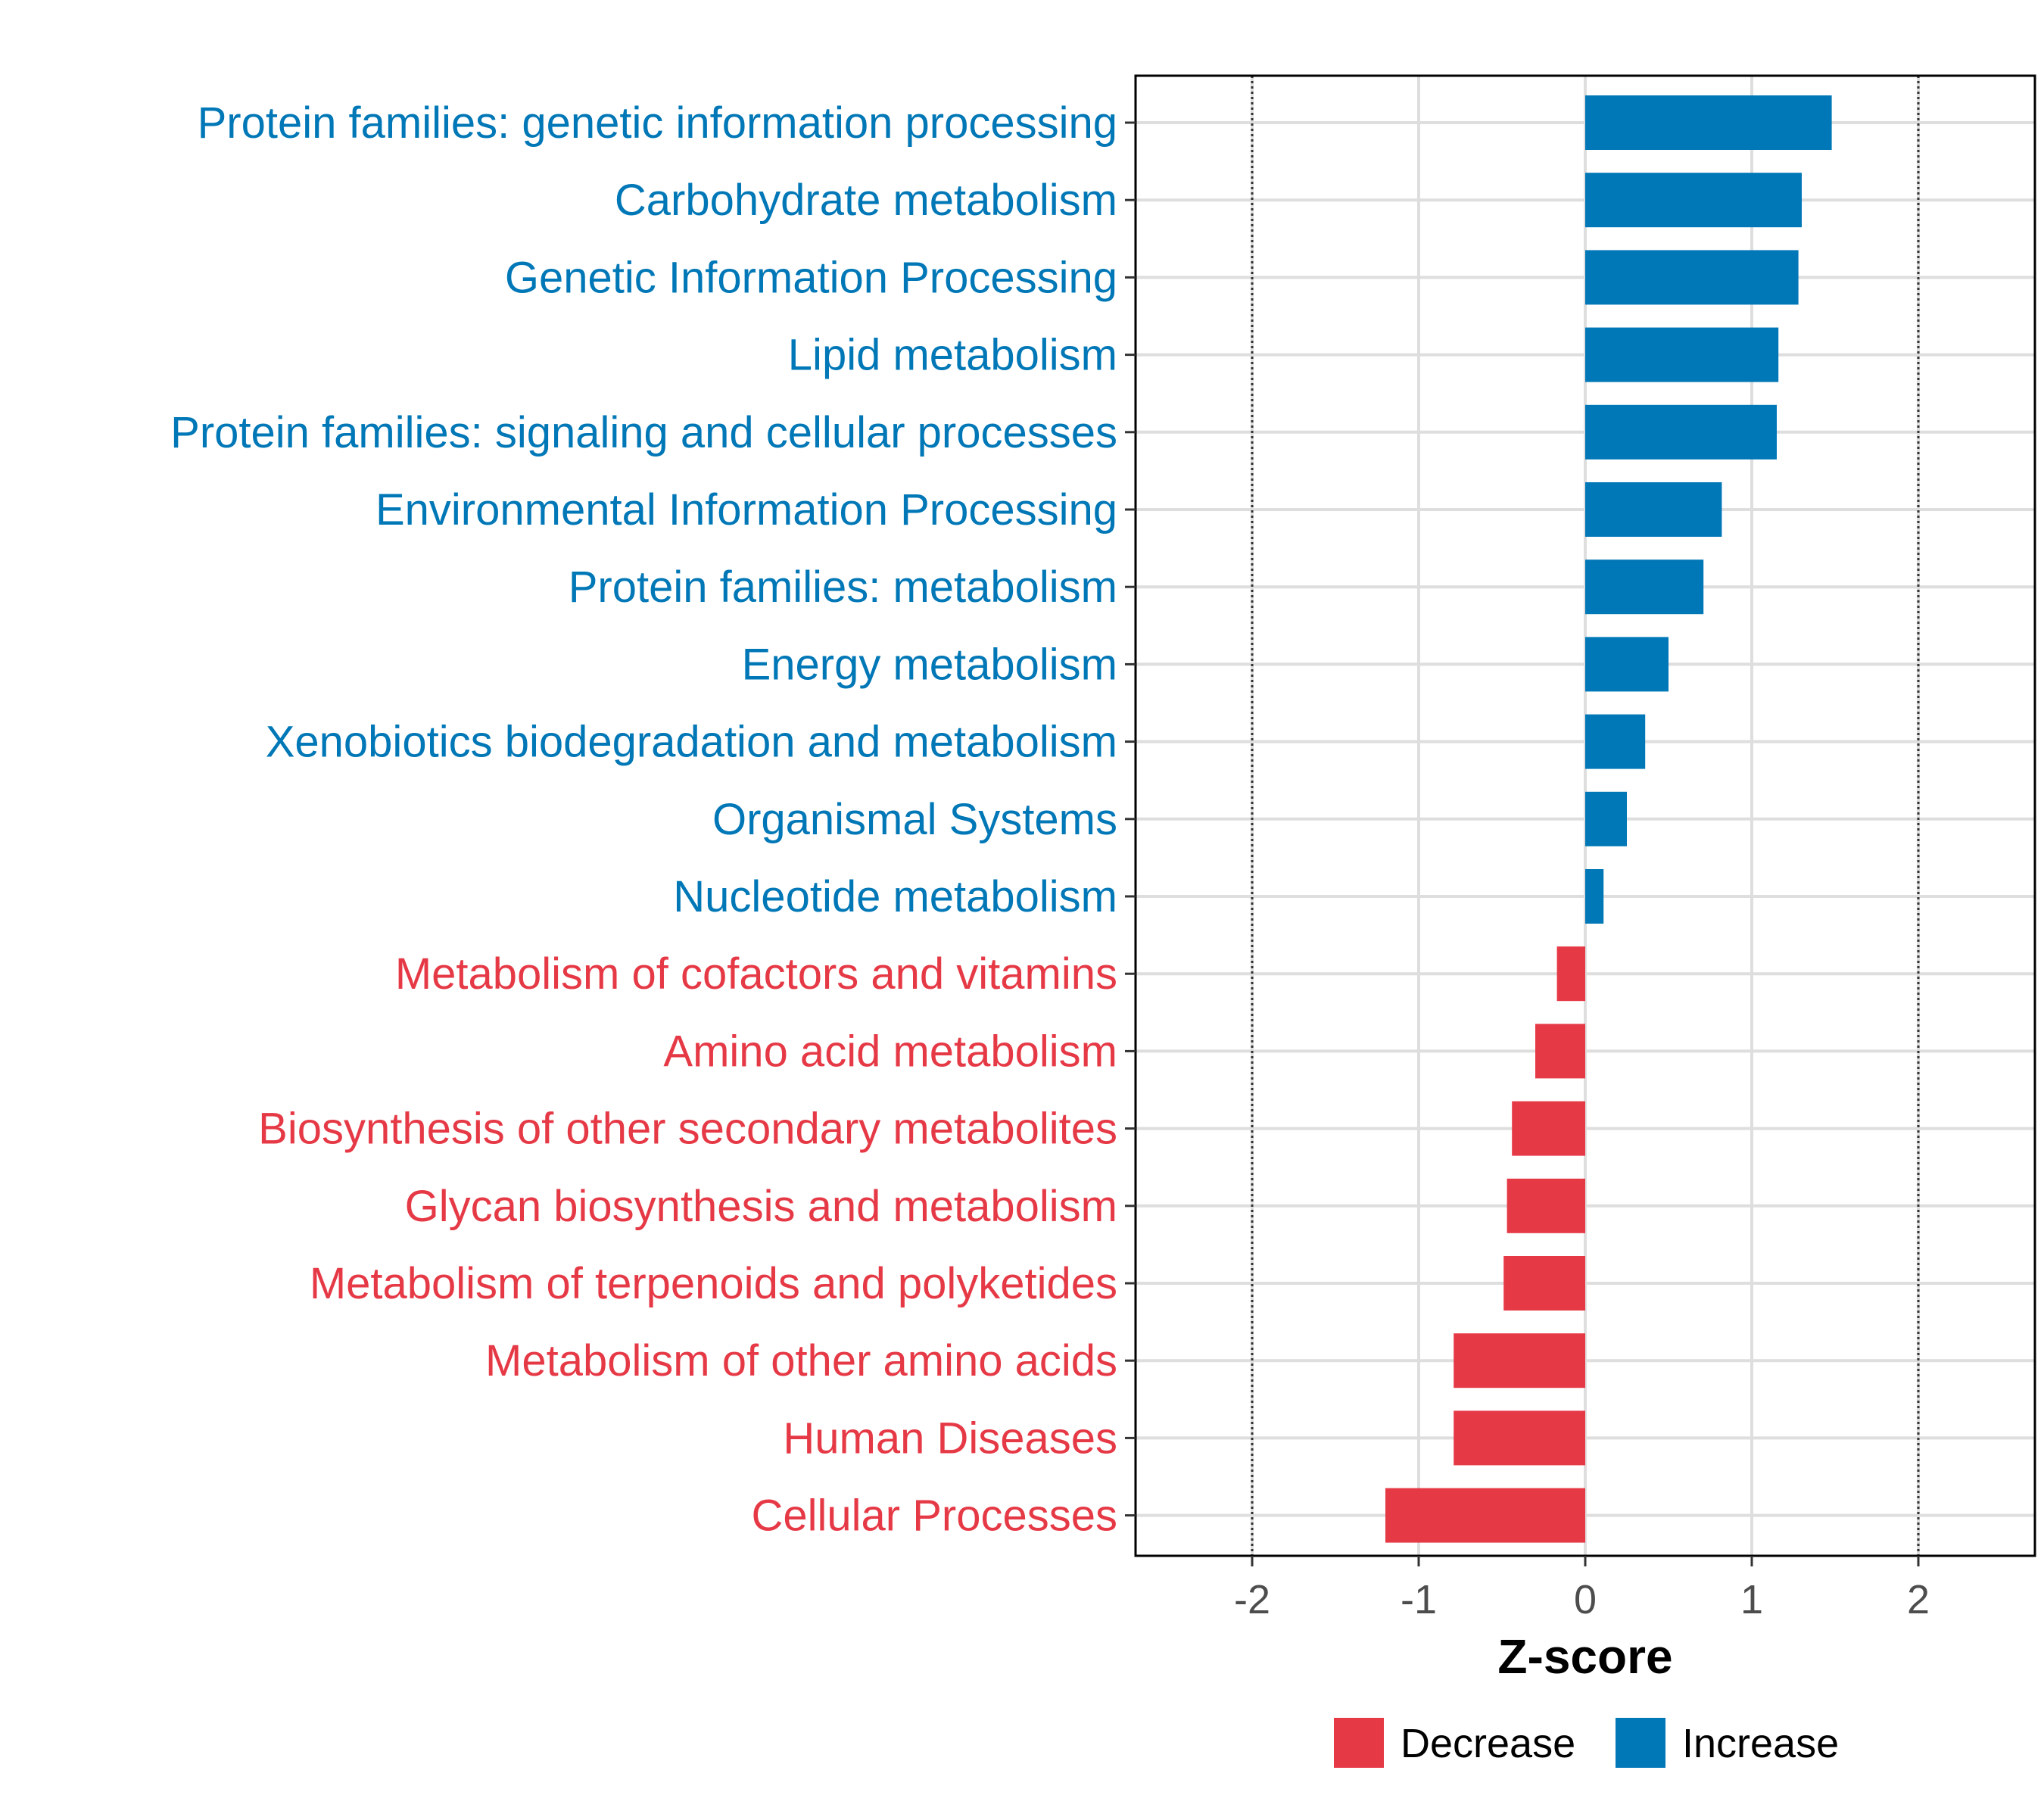  Describe the element at coordinates (1130, 819) in the screenshot. I see `y-axis-ticks` at that location.